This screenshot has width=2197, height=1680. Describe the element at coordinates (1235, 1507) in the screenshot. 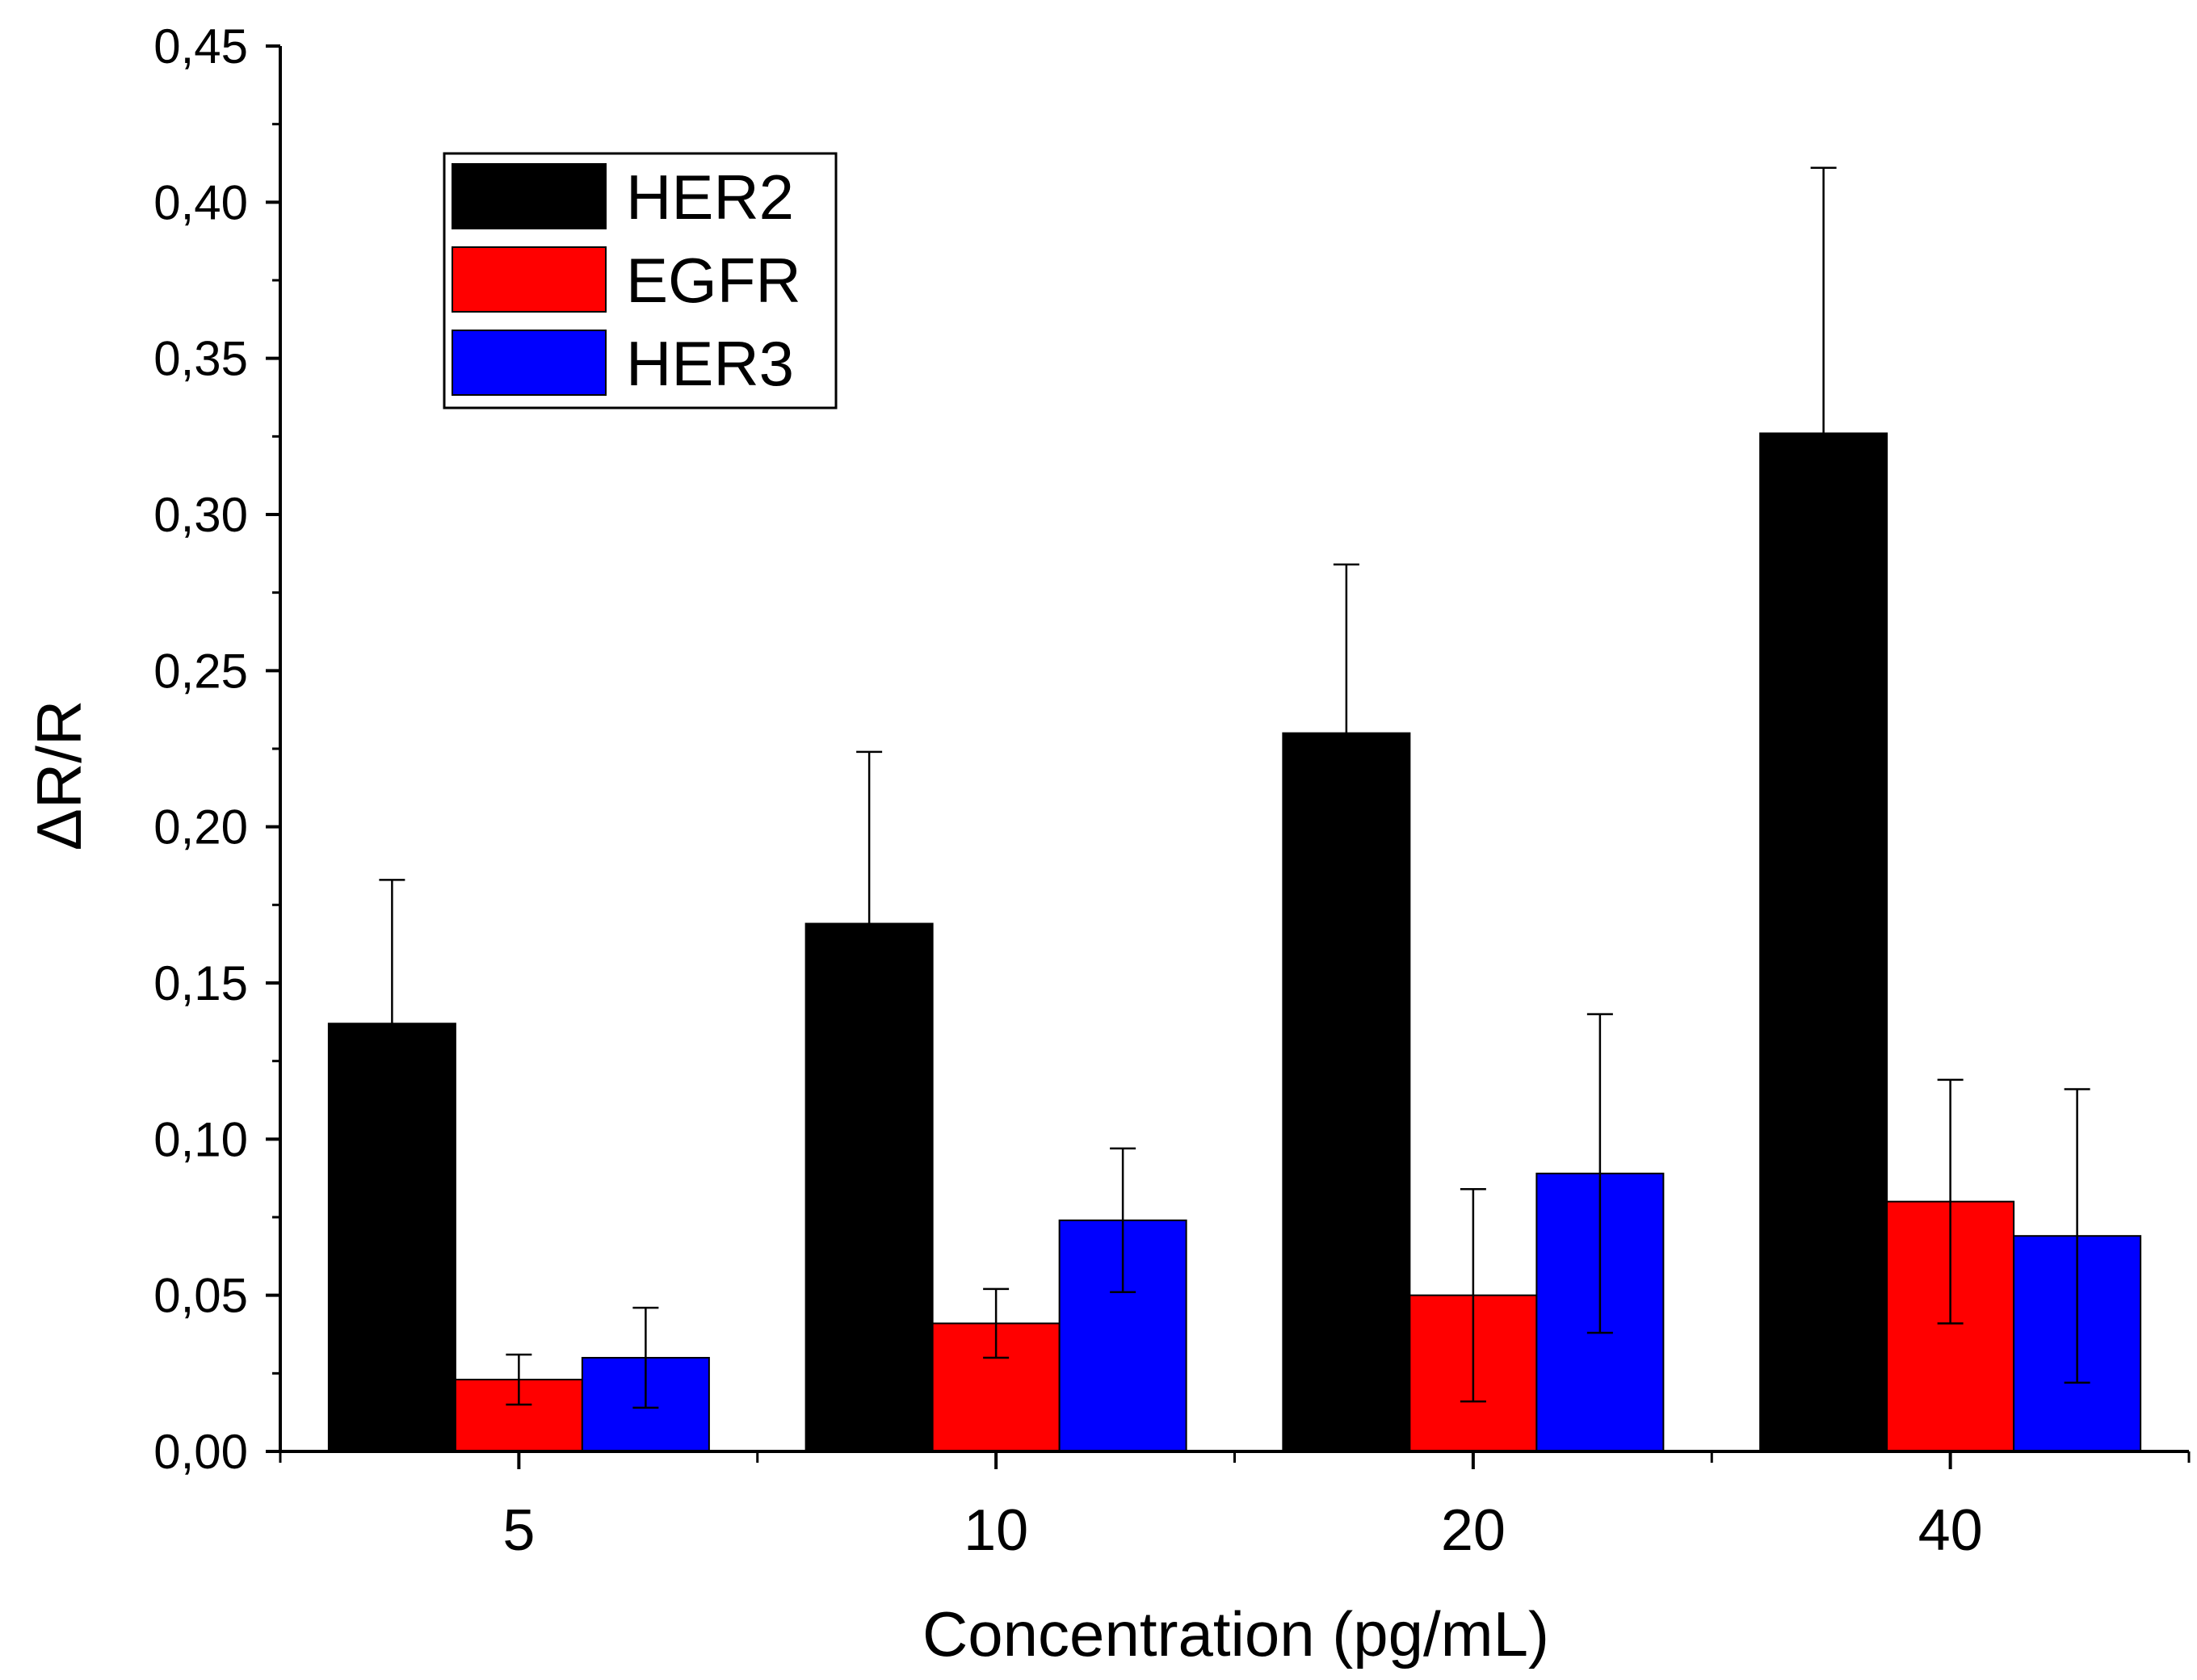

I see `x-ticks-layer: 5 10 20 40` at that location.